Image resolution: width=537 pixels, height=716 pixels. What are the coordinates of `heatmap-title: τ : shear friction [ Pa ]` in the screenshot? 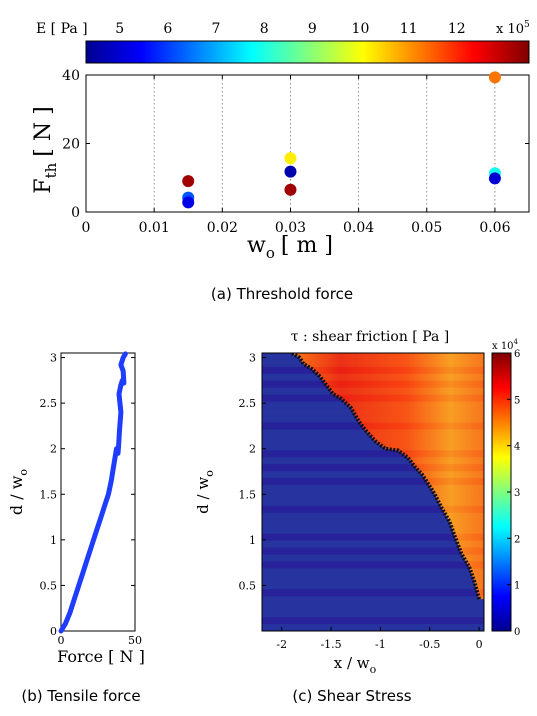 It's located at (370, 337).